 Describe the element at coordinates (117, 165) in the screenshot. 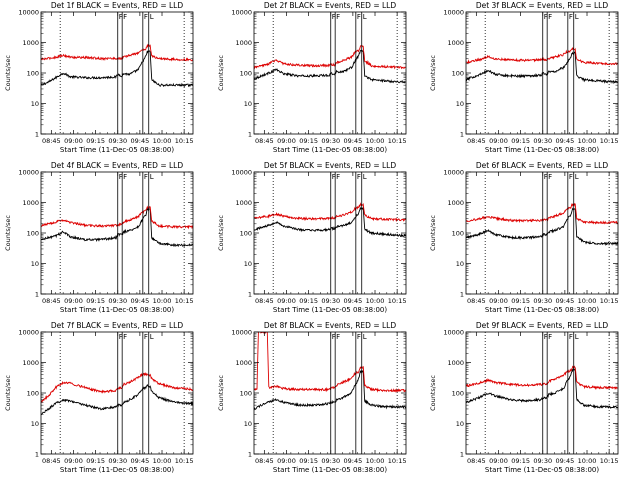

I see `panel-title: Det 4f BLACK = Events, RED = LLD` at that location.